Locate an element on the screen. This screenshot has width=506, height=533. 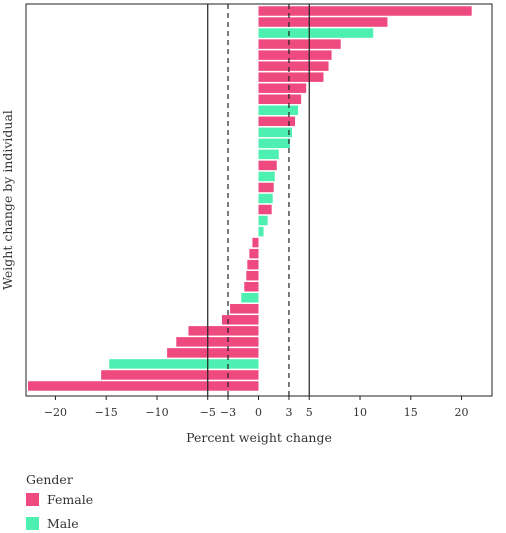
y-axis-title: Weight change by individual is located at coordinates (7, 200).